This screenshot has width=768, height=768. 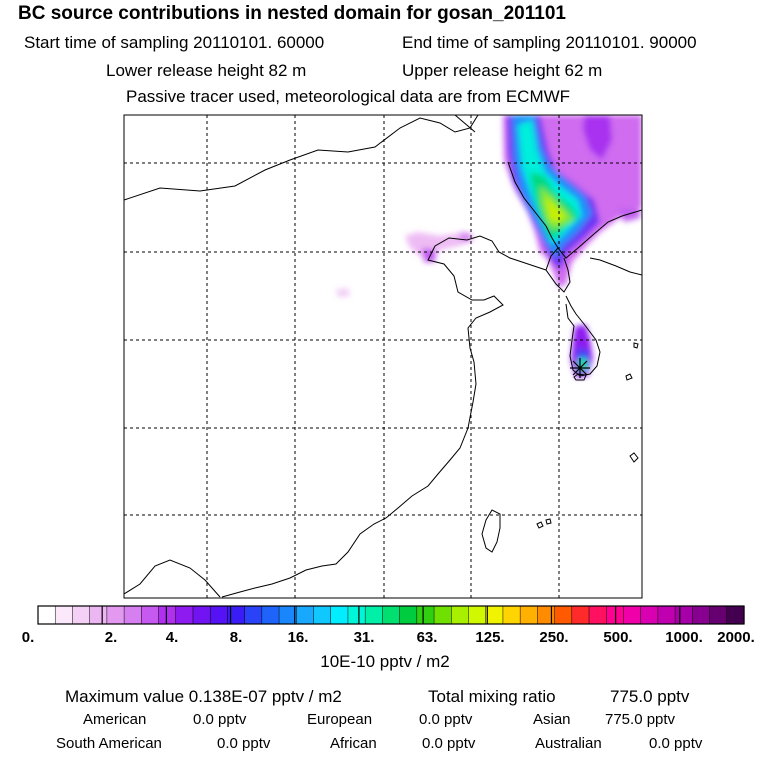 What do you see at coordinates (203, 696) in the screenshot?
I see `maximum-value: Maximum value 0.138E-07 pptv / m2` at bounding box center [203, 696].